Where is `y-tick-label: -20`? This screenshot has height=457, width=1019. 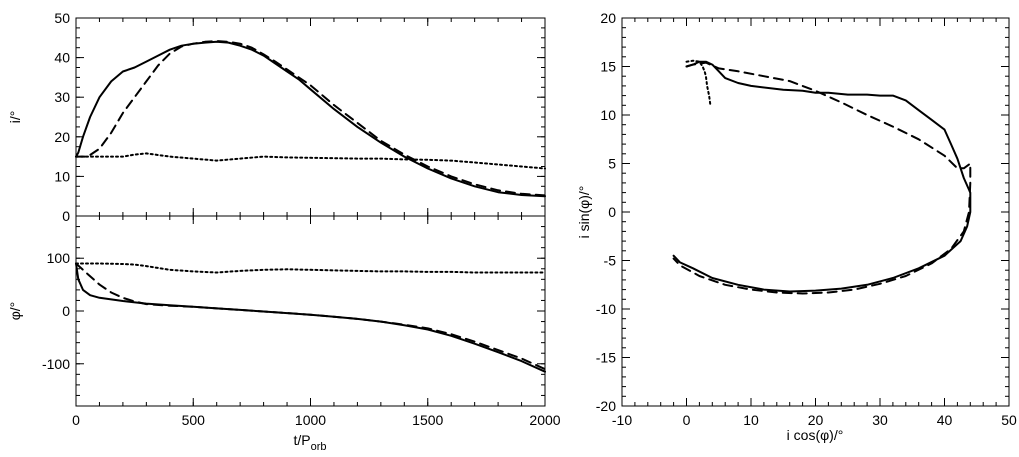 y-tick-label: -20 is located at coordinates (606, 406).